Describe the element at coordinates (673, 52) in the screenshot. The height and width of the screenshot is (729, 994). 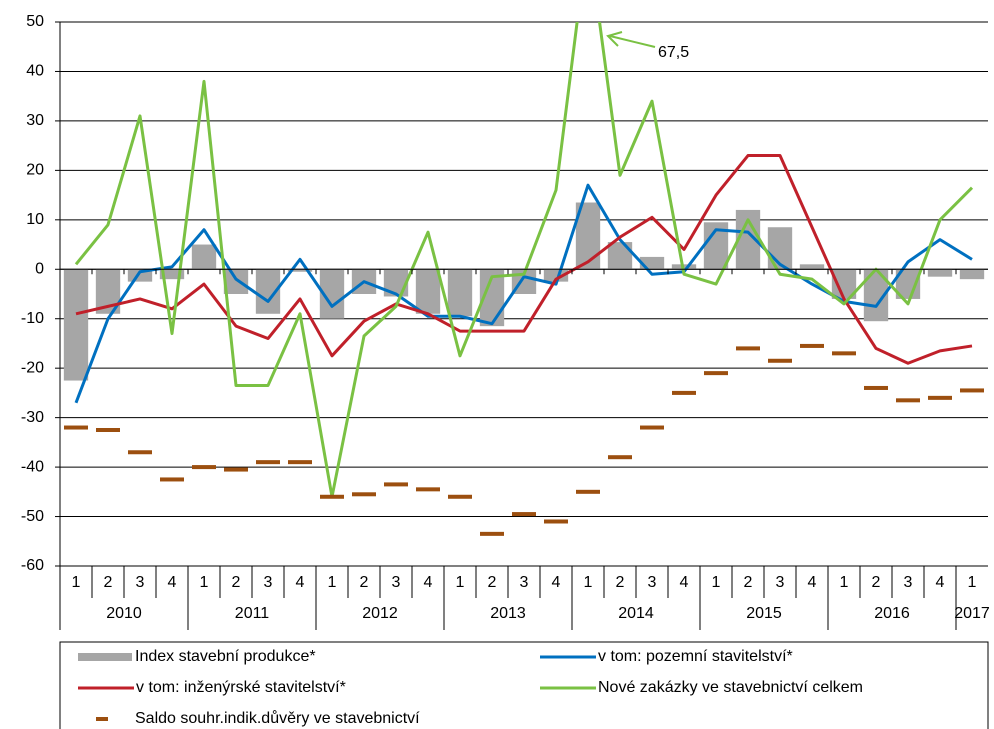
I see `annotation: 67,5` at that location.